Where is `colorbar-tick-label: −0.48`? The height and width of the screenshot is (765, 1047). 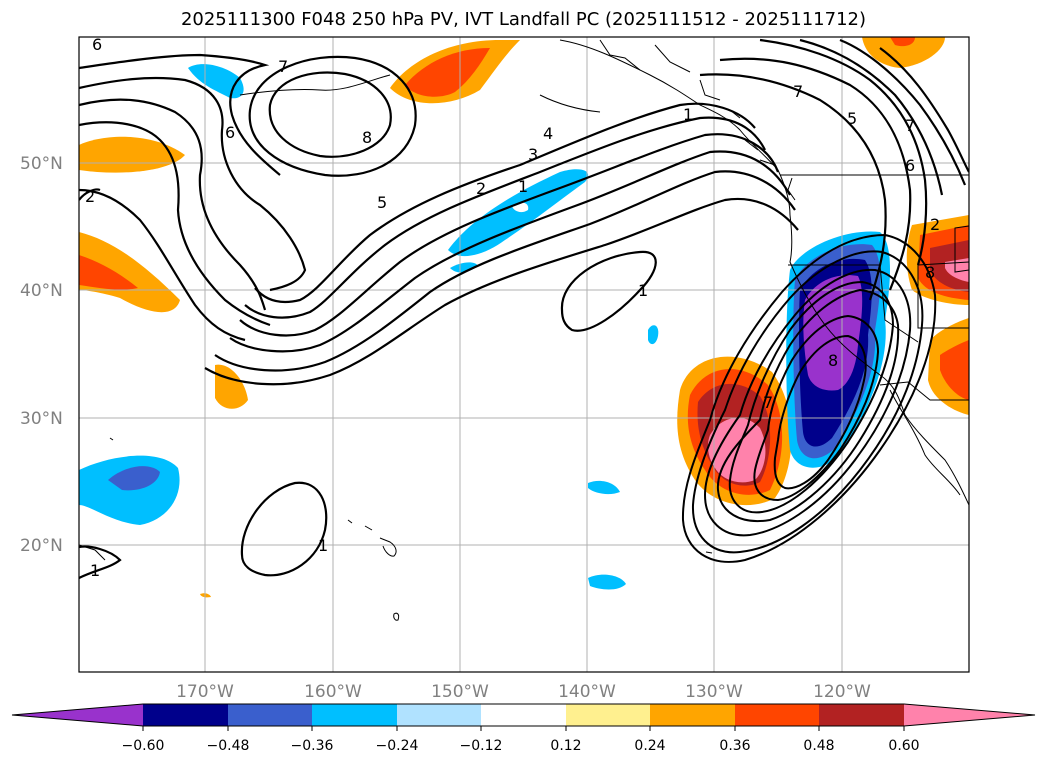 colorbar-tick-label: −0.48 is located at coordinates (228, 746).